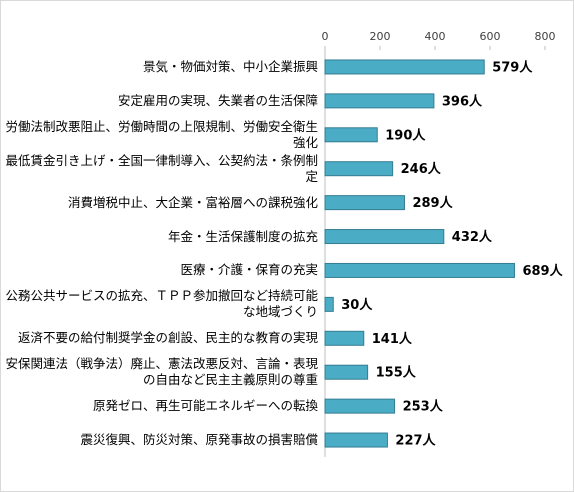  What do you see at coordinates (192, 202) in the screenshot?
I see `category-label: 消費増税中止、大企業・富裕層への課税強化` at bounding box center [192, 202].